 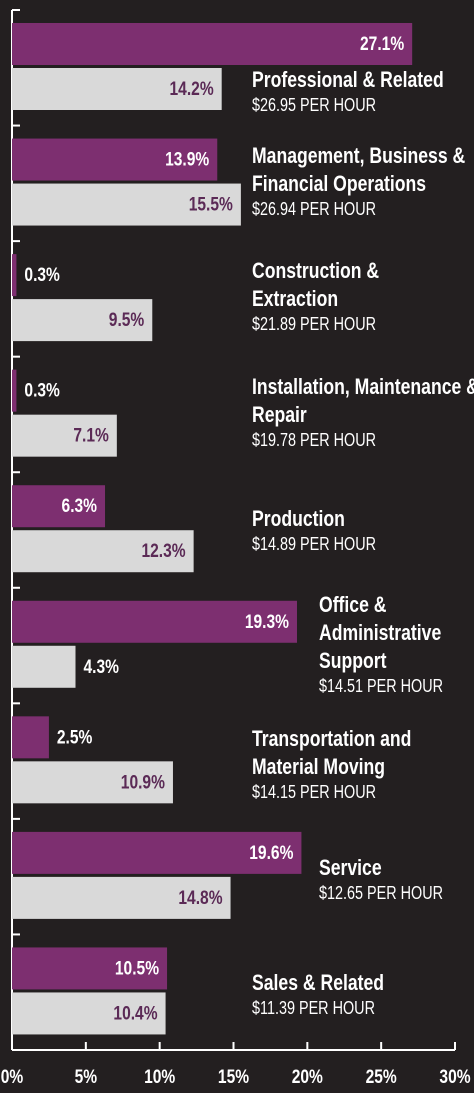 What do you see at coordinates (307, 1077) in the screenshot?
I see `x-tick-label: 20%` at bounding box center [307, 1077].